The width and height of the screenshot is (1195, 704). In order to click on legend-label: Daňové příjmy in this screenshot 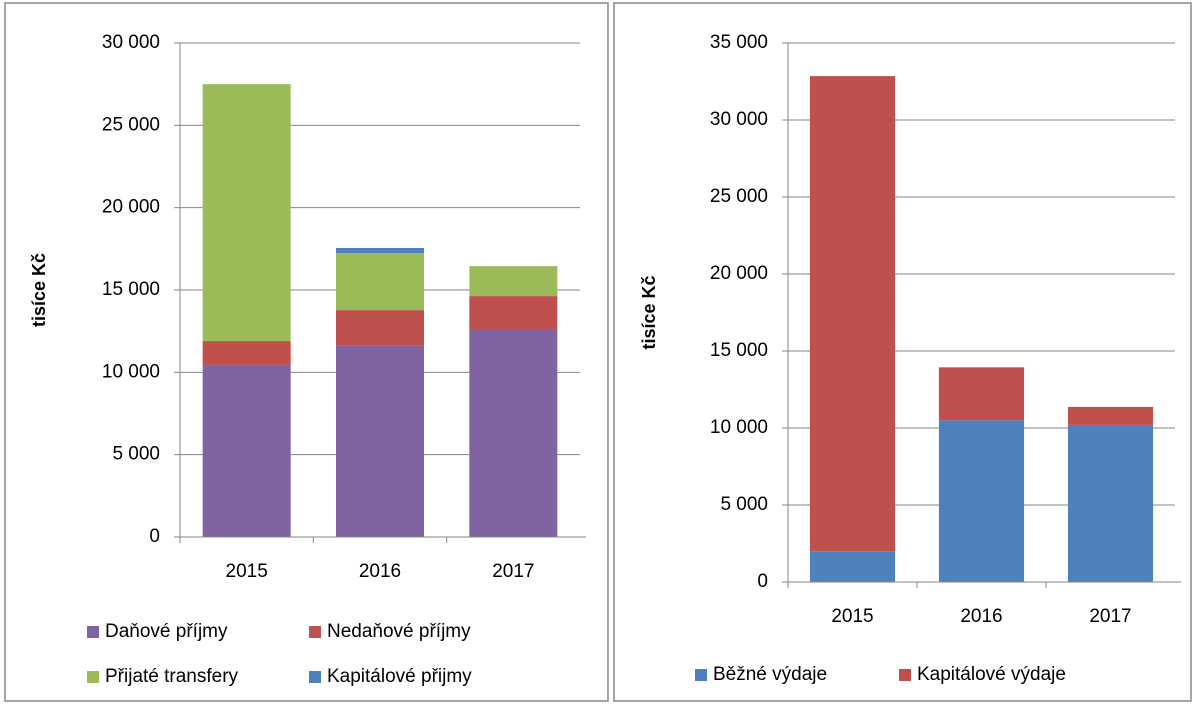, I will do `click(166, 631)`.